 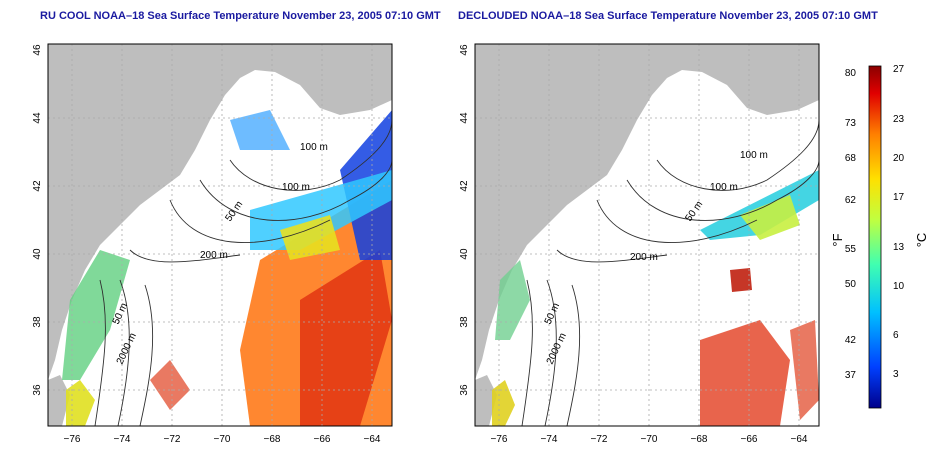 What do you see at coordinates (851, 284) in the screenshot?
I see `colorbar-f-tick: 50` at bounding box center [851, 284].